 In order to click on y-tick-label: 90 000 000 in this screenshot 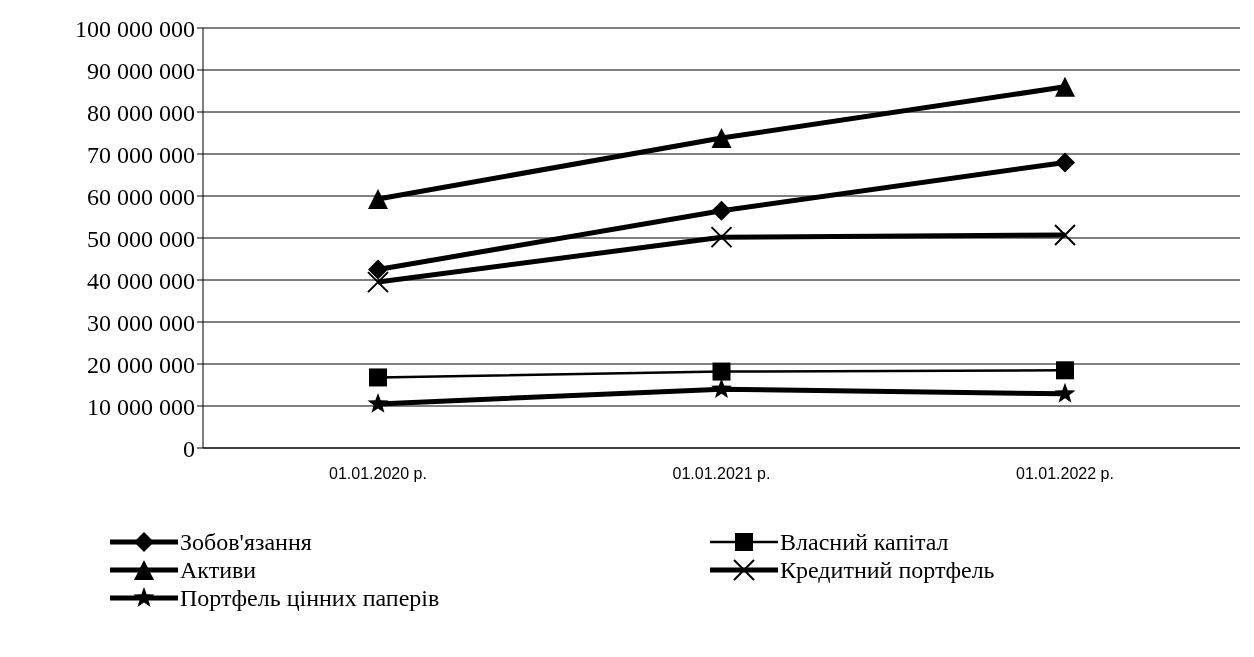, I will do `click(141, 70)`.